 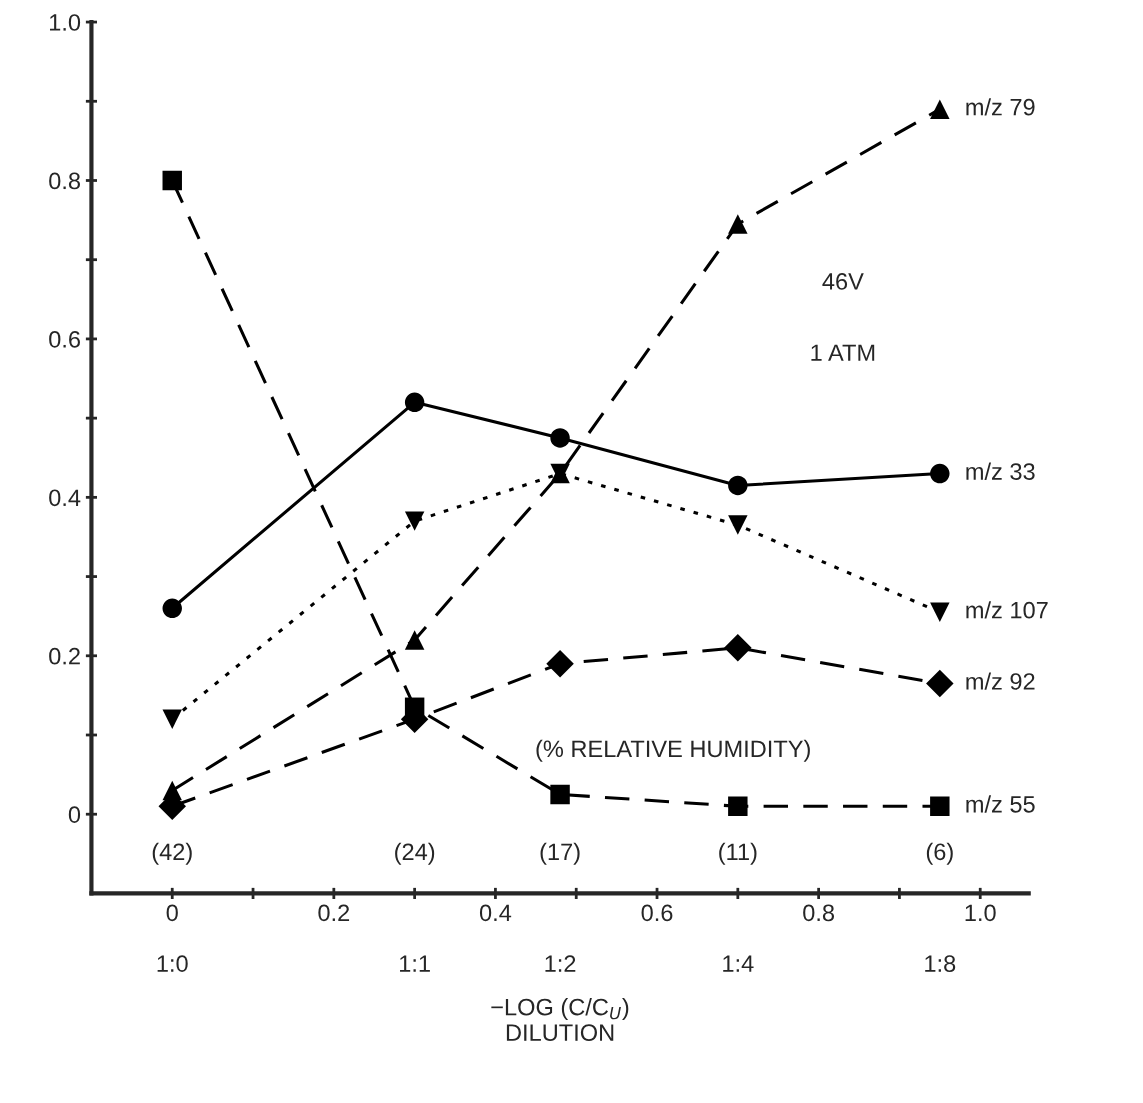 What do you see at coordinates (560, 1020) in the screenshot?
I see `x-axis-title: −LOG (C/C$_{U}$) DILUTION` at bounding box center [560, 1020].